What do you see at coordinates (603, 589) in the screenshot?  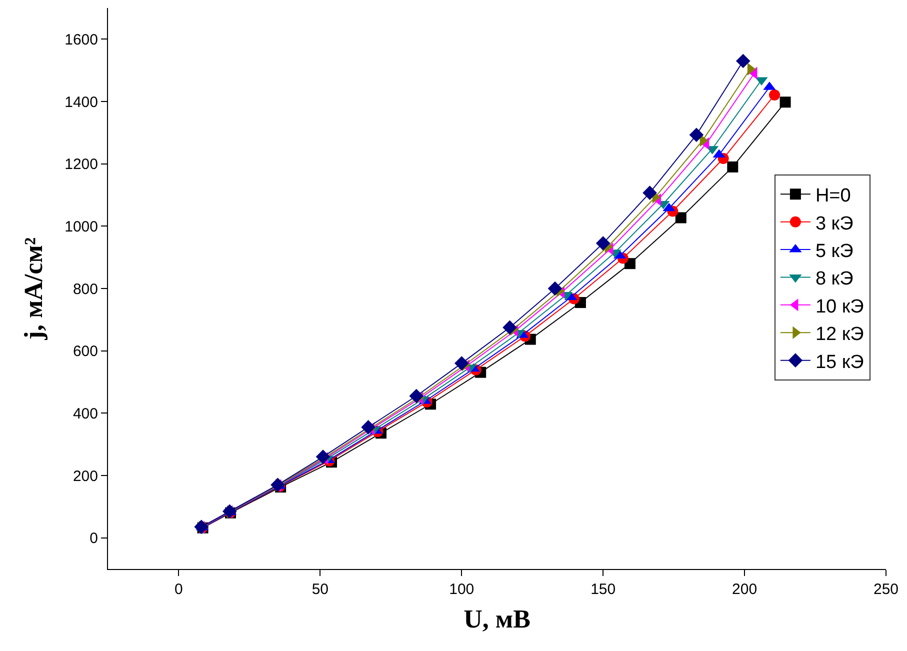 I see `x-tick-label: 150` at bounding box center [603, 589].